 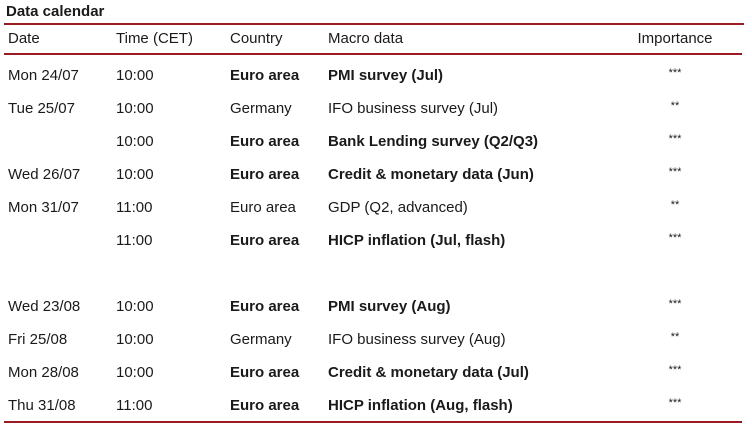 I want to click on cell-macro-data: Bank Lending survey (Q2/Q3), so click(x=433, y=141).